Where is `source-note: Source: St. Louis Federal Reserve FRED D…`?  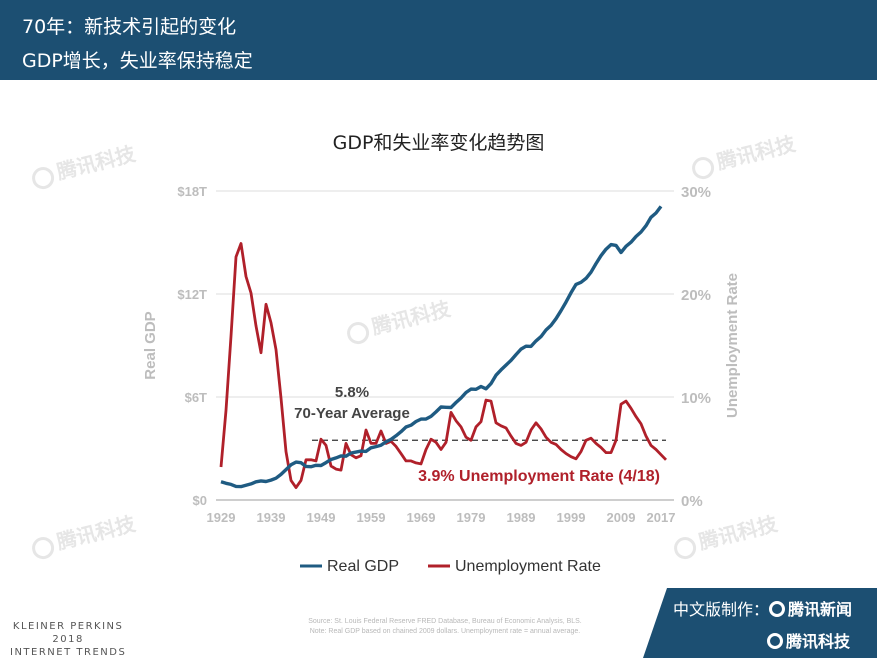 source-note: Source: St. Louis Federal Reserve FRED D… is located at coordinates (445, 627).